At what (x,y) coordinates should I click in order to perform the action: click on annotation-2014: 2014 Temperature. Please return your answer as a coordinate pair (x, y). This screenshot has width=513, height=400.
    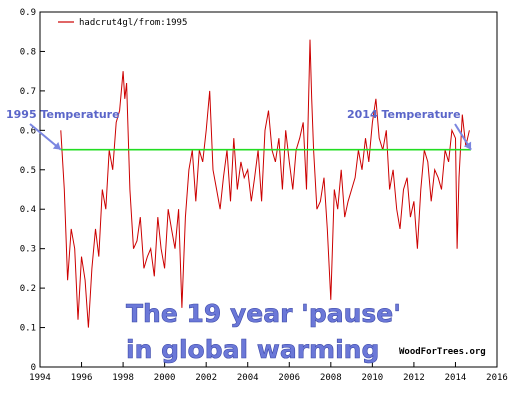
    Looking at the image, I should click on (404, 114).